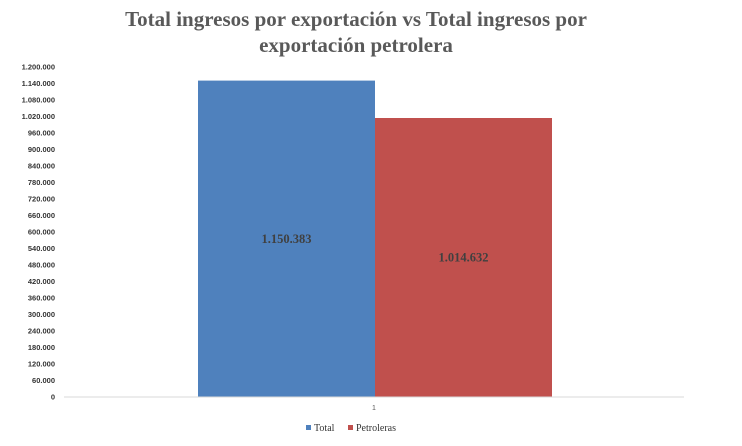  I want to click on y-tick-label: 120.000, so click(41, 364).